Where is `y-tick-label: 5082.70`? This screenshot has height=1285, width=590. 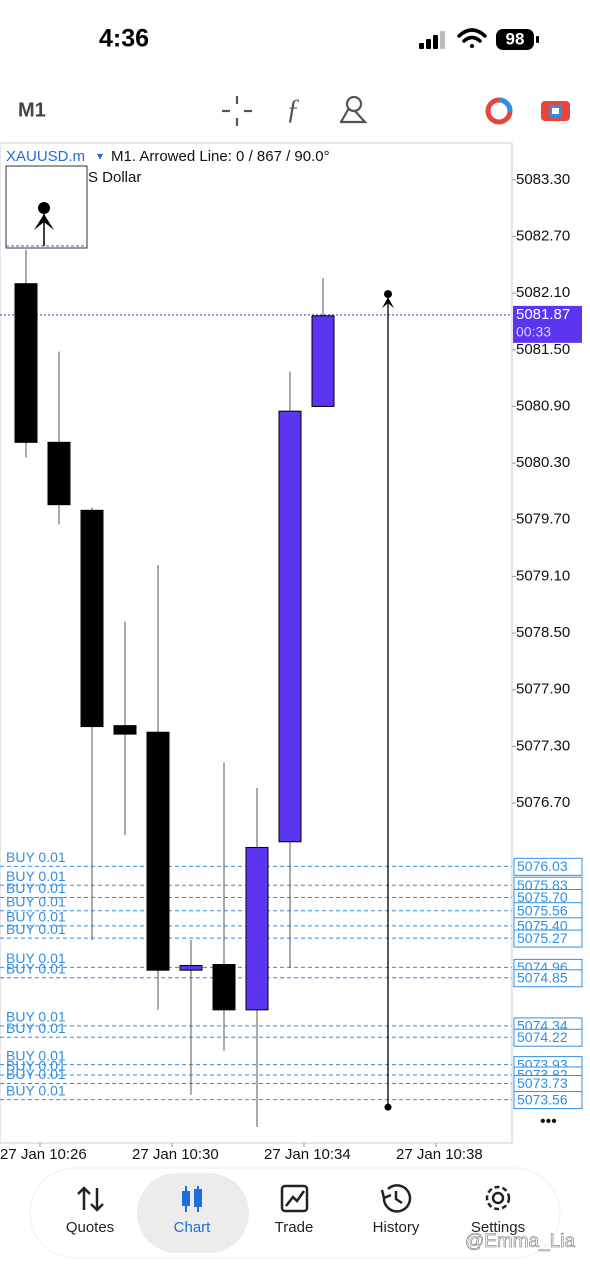 y-tick-label: 5082.70 is located at coordinates (543, 235).